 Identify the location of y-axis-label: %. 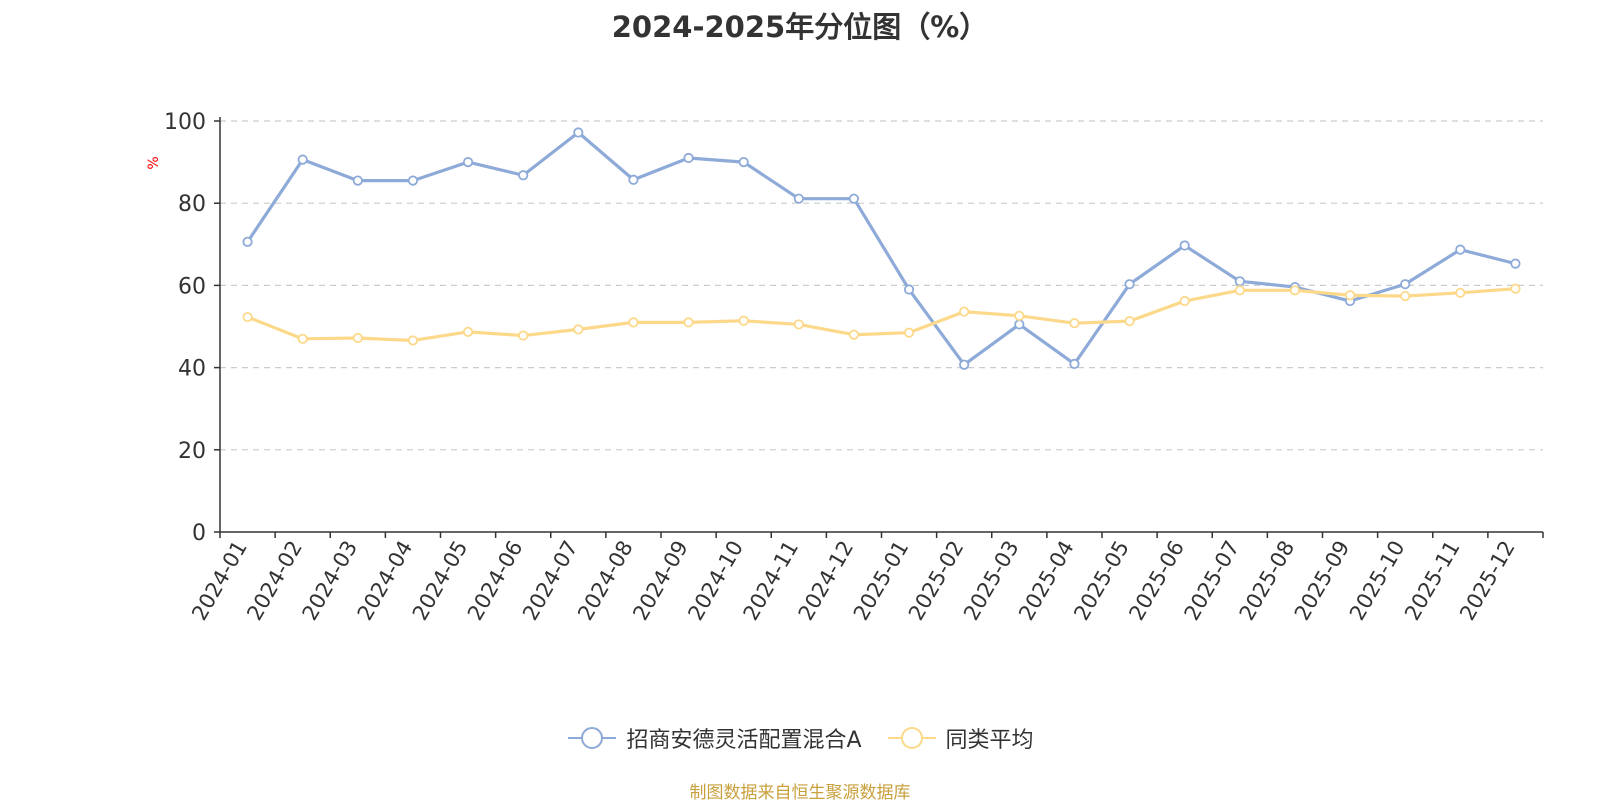
(154, 162).